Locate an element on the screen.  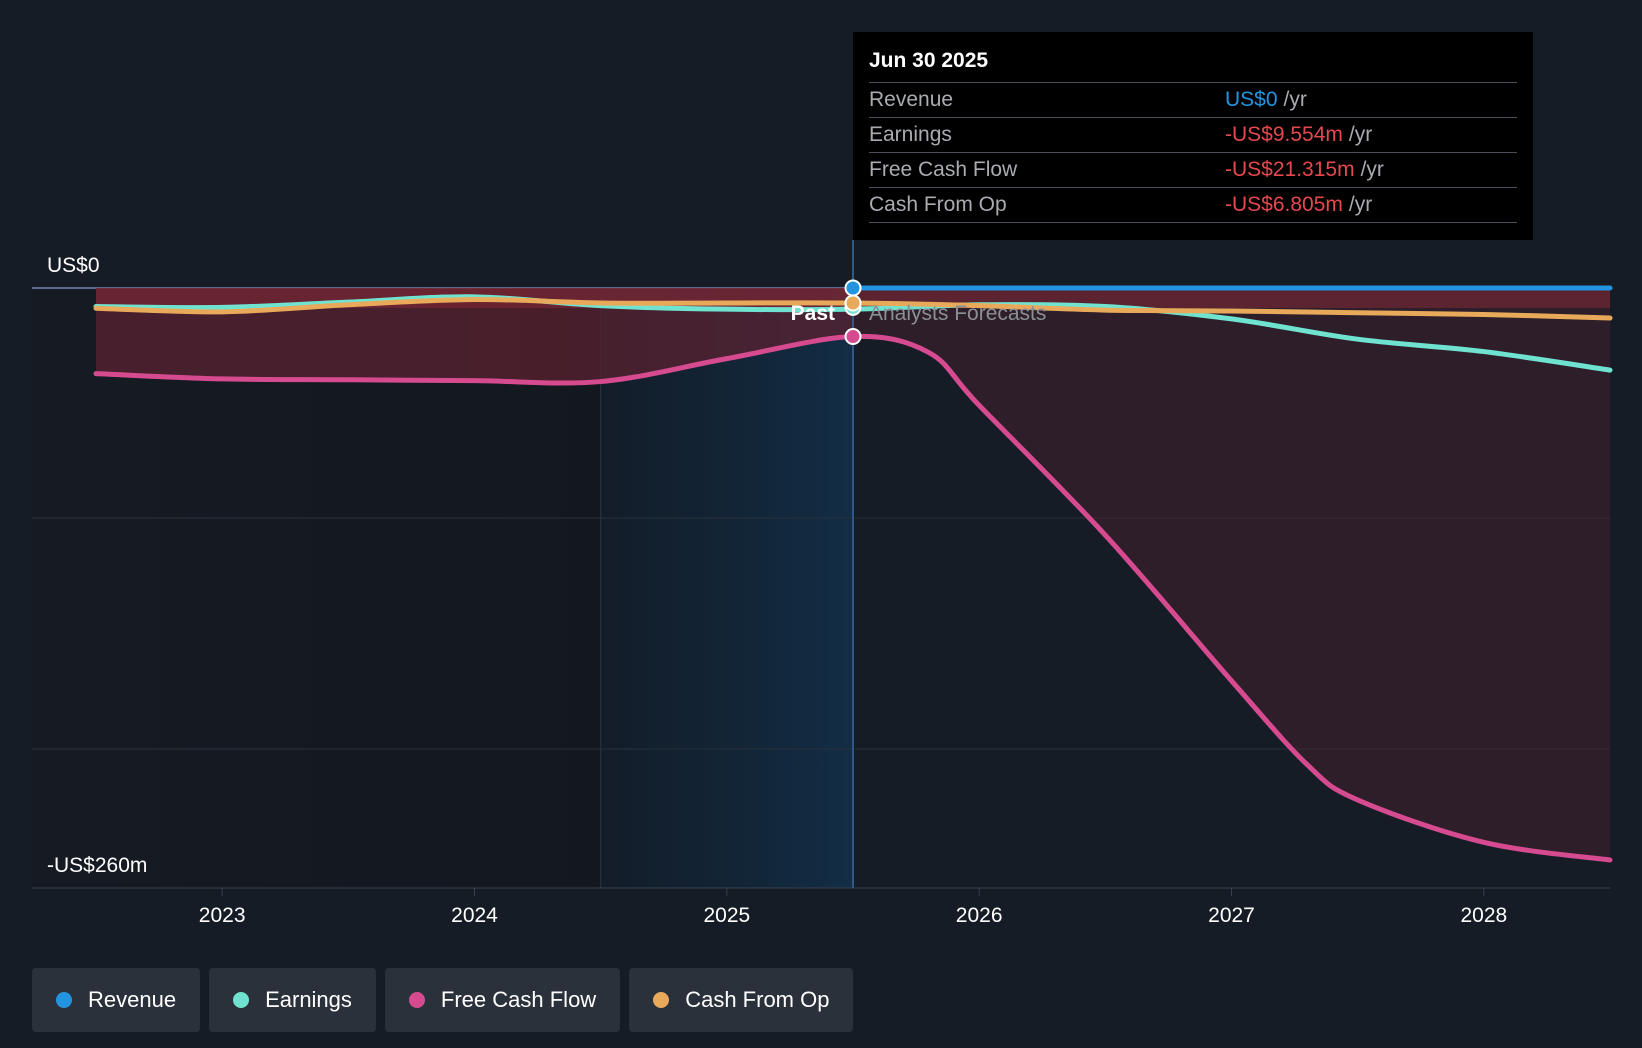
x-tick-label: 2025 is located at coordinates (726, 915).